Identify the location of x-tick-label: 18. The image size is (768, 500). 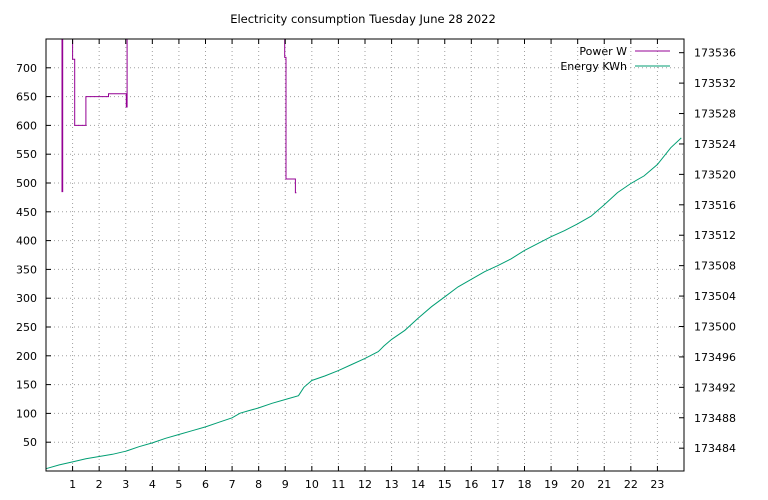
(525, 484).